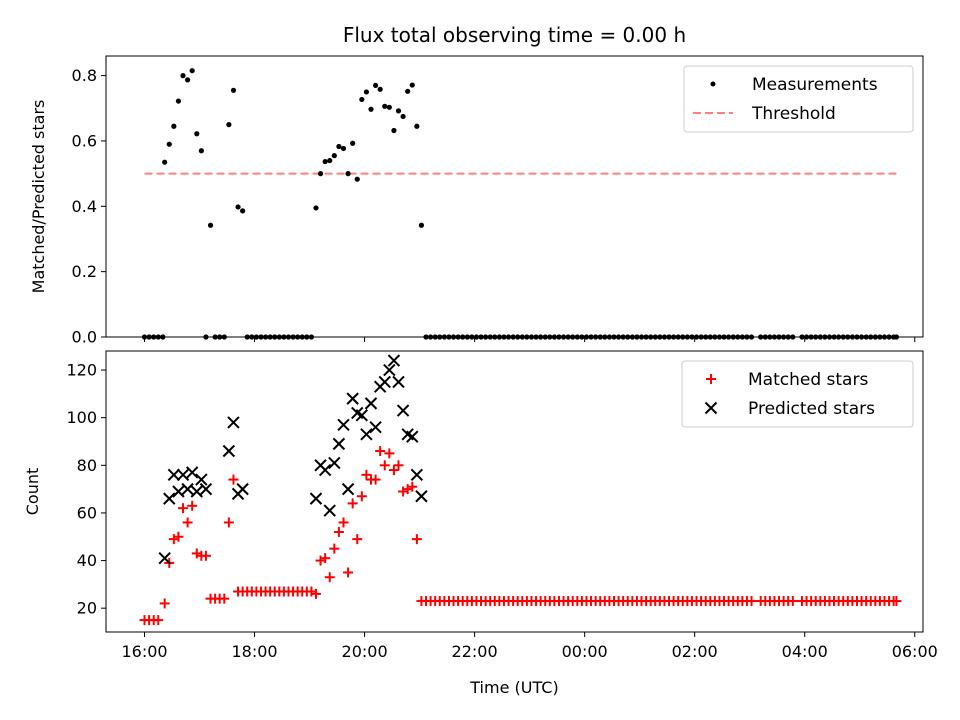  I want to click on legend-plus-glyph, so click(711, 379).